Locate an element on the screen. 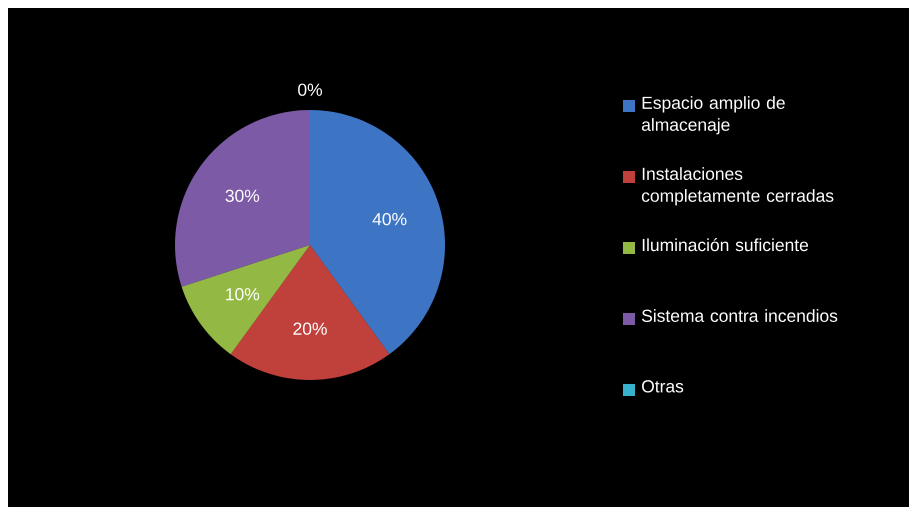 The height and width of the screenshot is (515, 917). data-label: 10% is located at coordinates (243, 294).